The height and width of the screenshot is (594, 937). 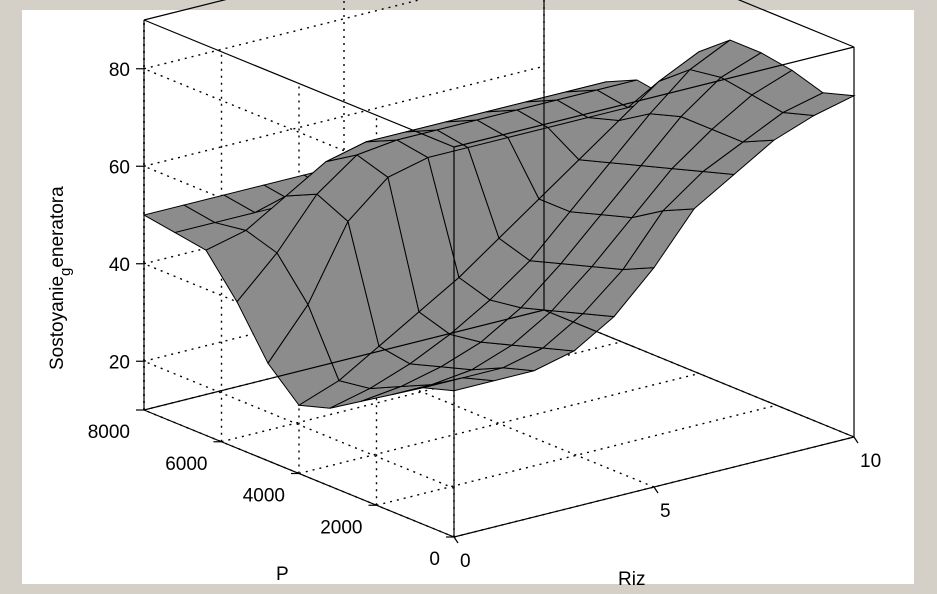 What do you see at coordinates (57, 227) in the screenshot?
I see `z-axis-label-rest: eneratora` at bounding box center [57, 227].